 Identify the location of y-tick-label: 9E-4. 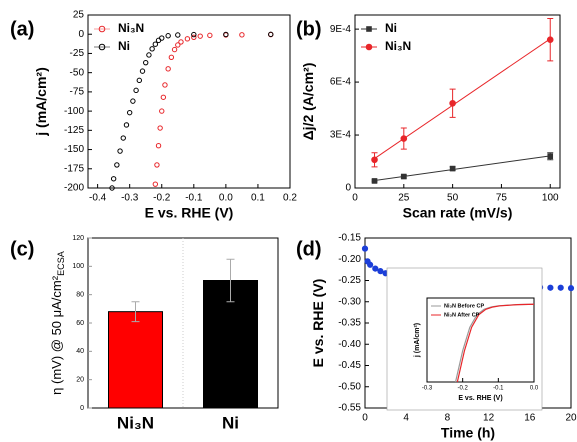
(341, 29).